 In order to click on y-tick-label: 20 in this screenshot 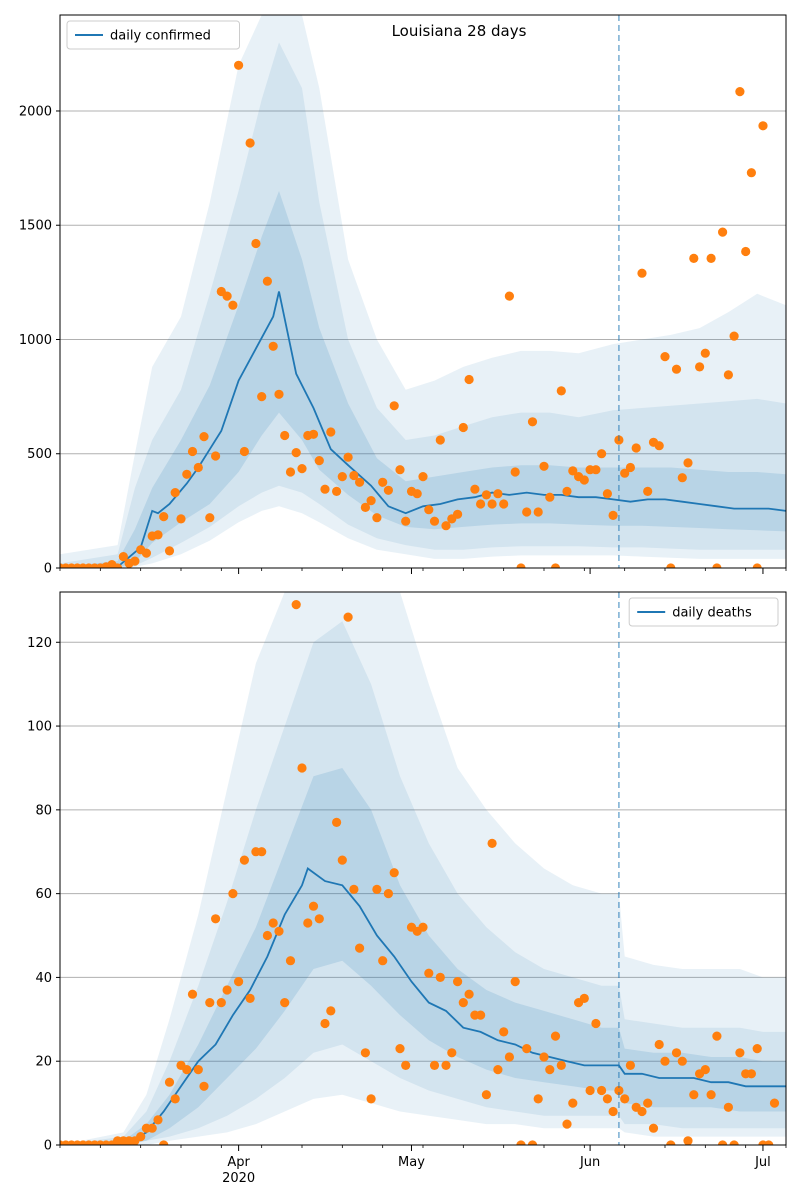, I will do `click(43, 1062)`.